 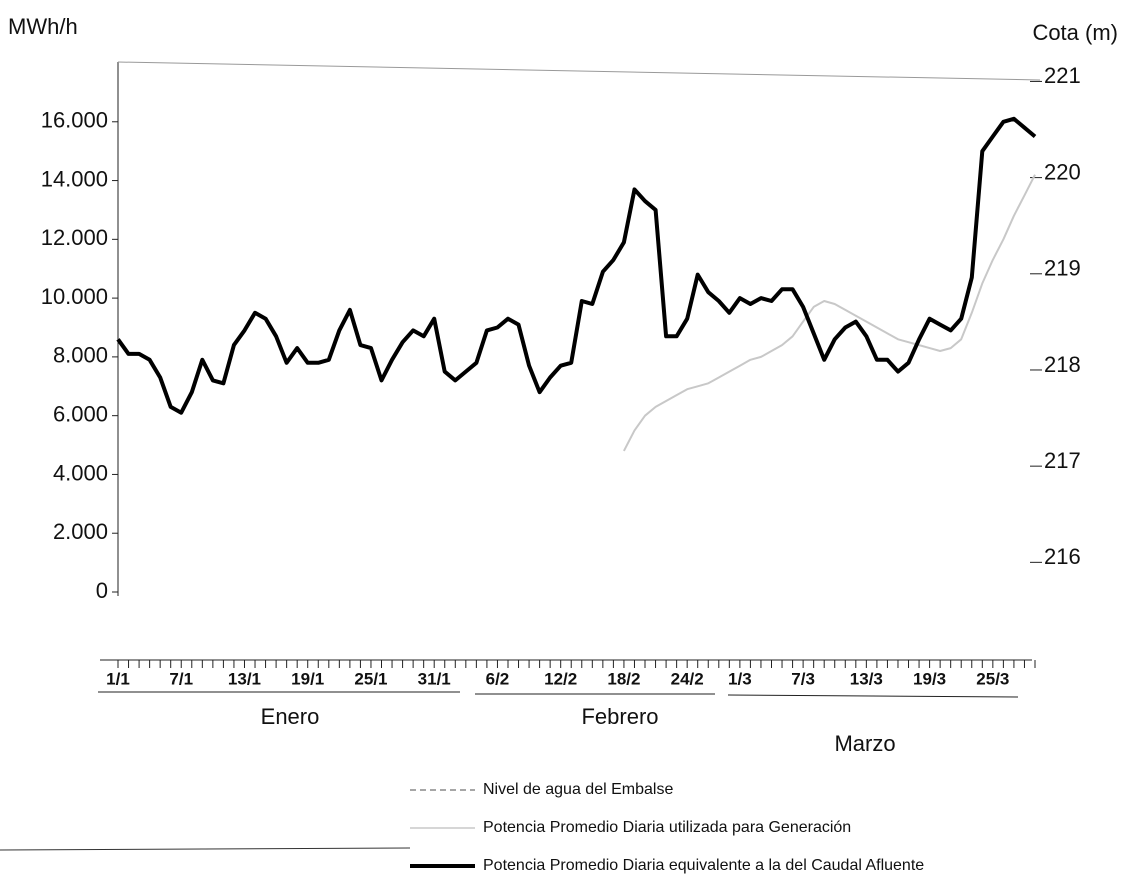 What do you see at coordinates (102, 590) in the screenshot?
I see `y-tick-label: 0` at bounding box center [102, 590].